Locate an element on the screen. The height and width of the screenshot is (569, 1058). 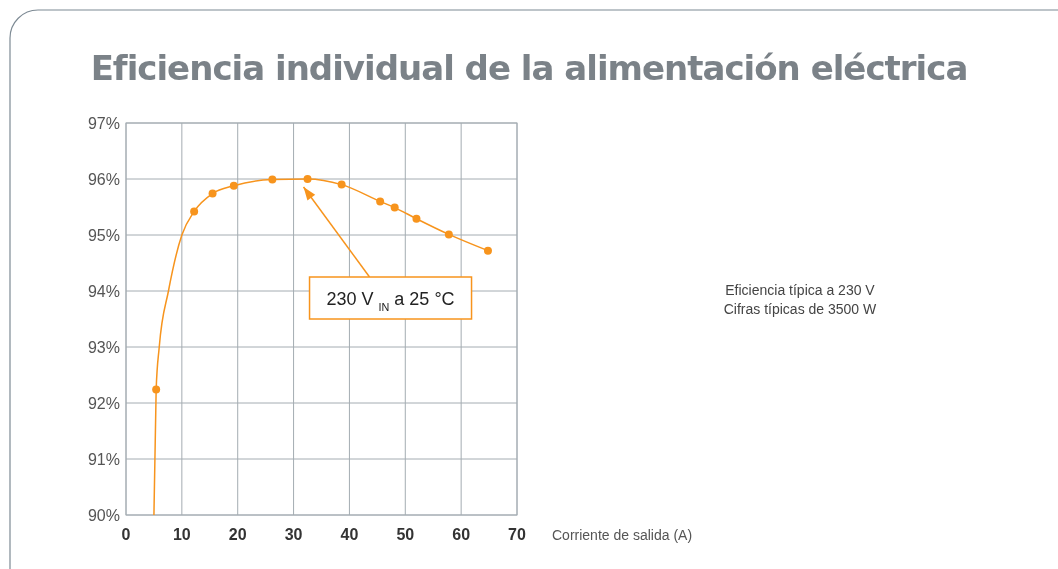
x-axis-title: Corriente de salida (A) is located at coordinates (622, 535).